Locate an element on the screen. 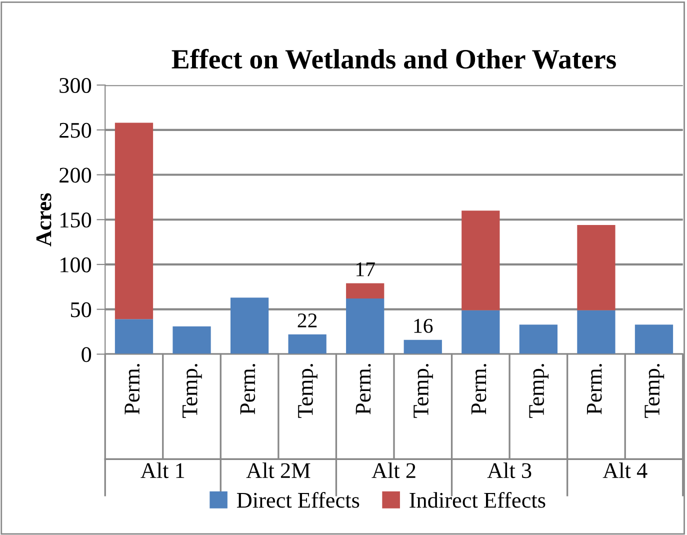 This screenshot has height=535, width=687. text: Alt 1 is located at coordinates (162, 470).